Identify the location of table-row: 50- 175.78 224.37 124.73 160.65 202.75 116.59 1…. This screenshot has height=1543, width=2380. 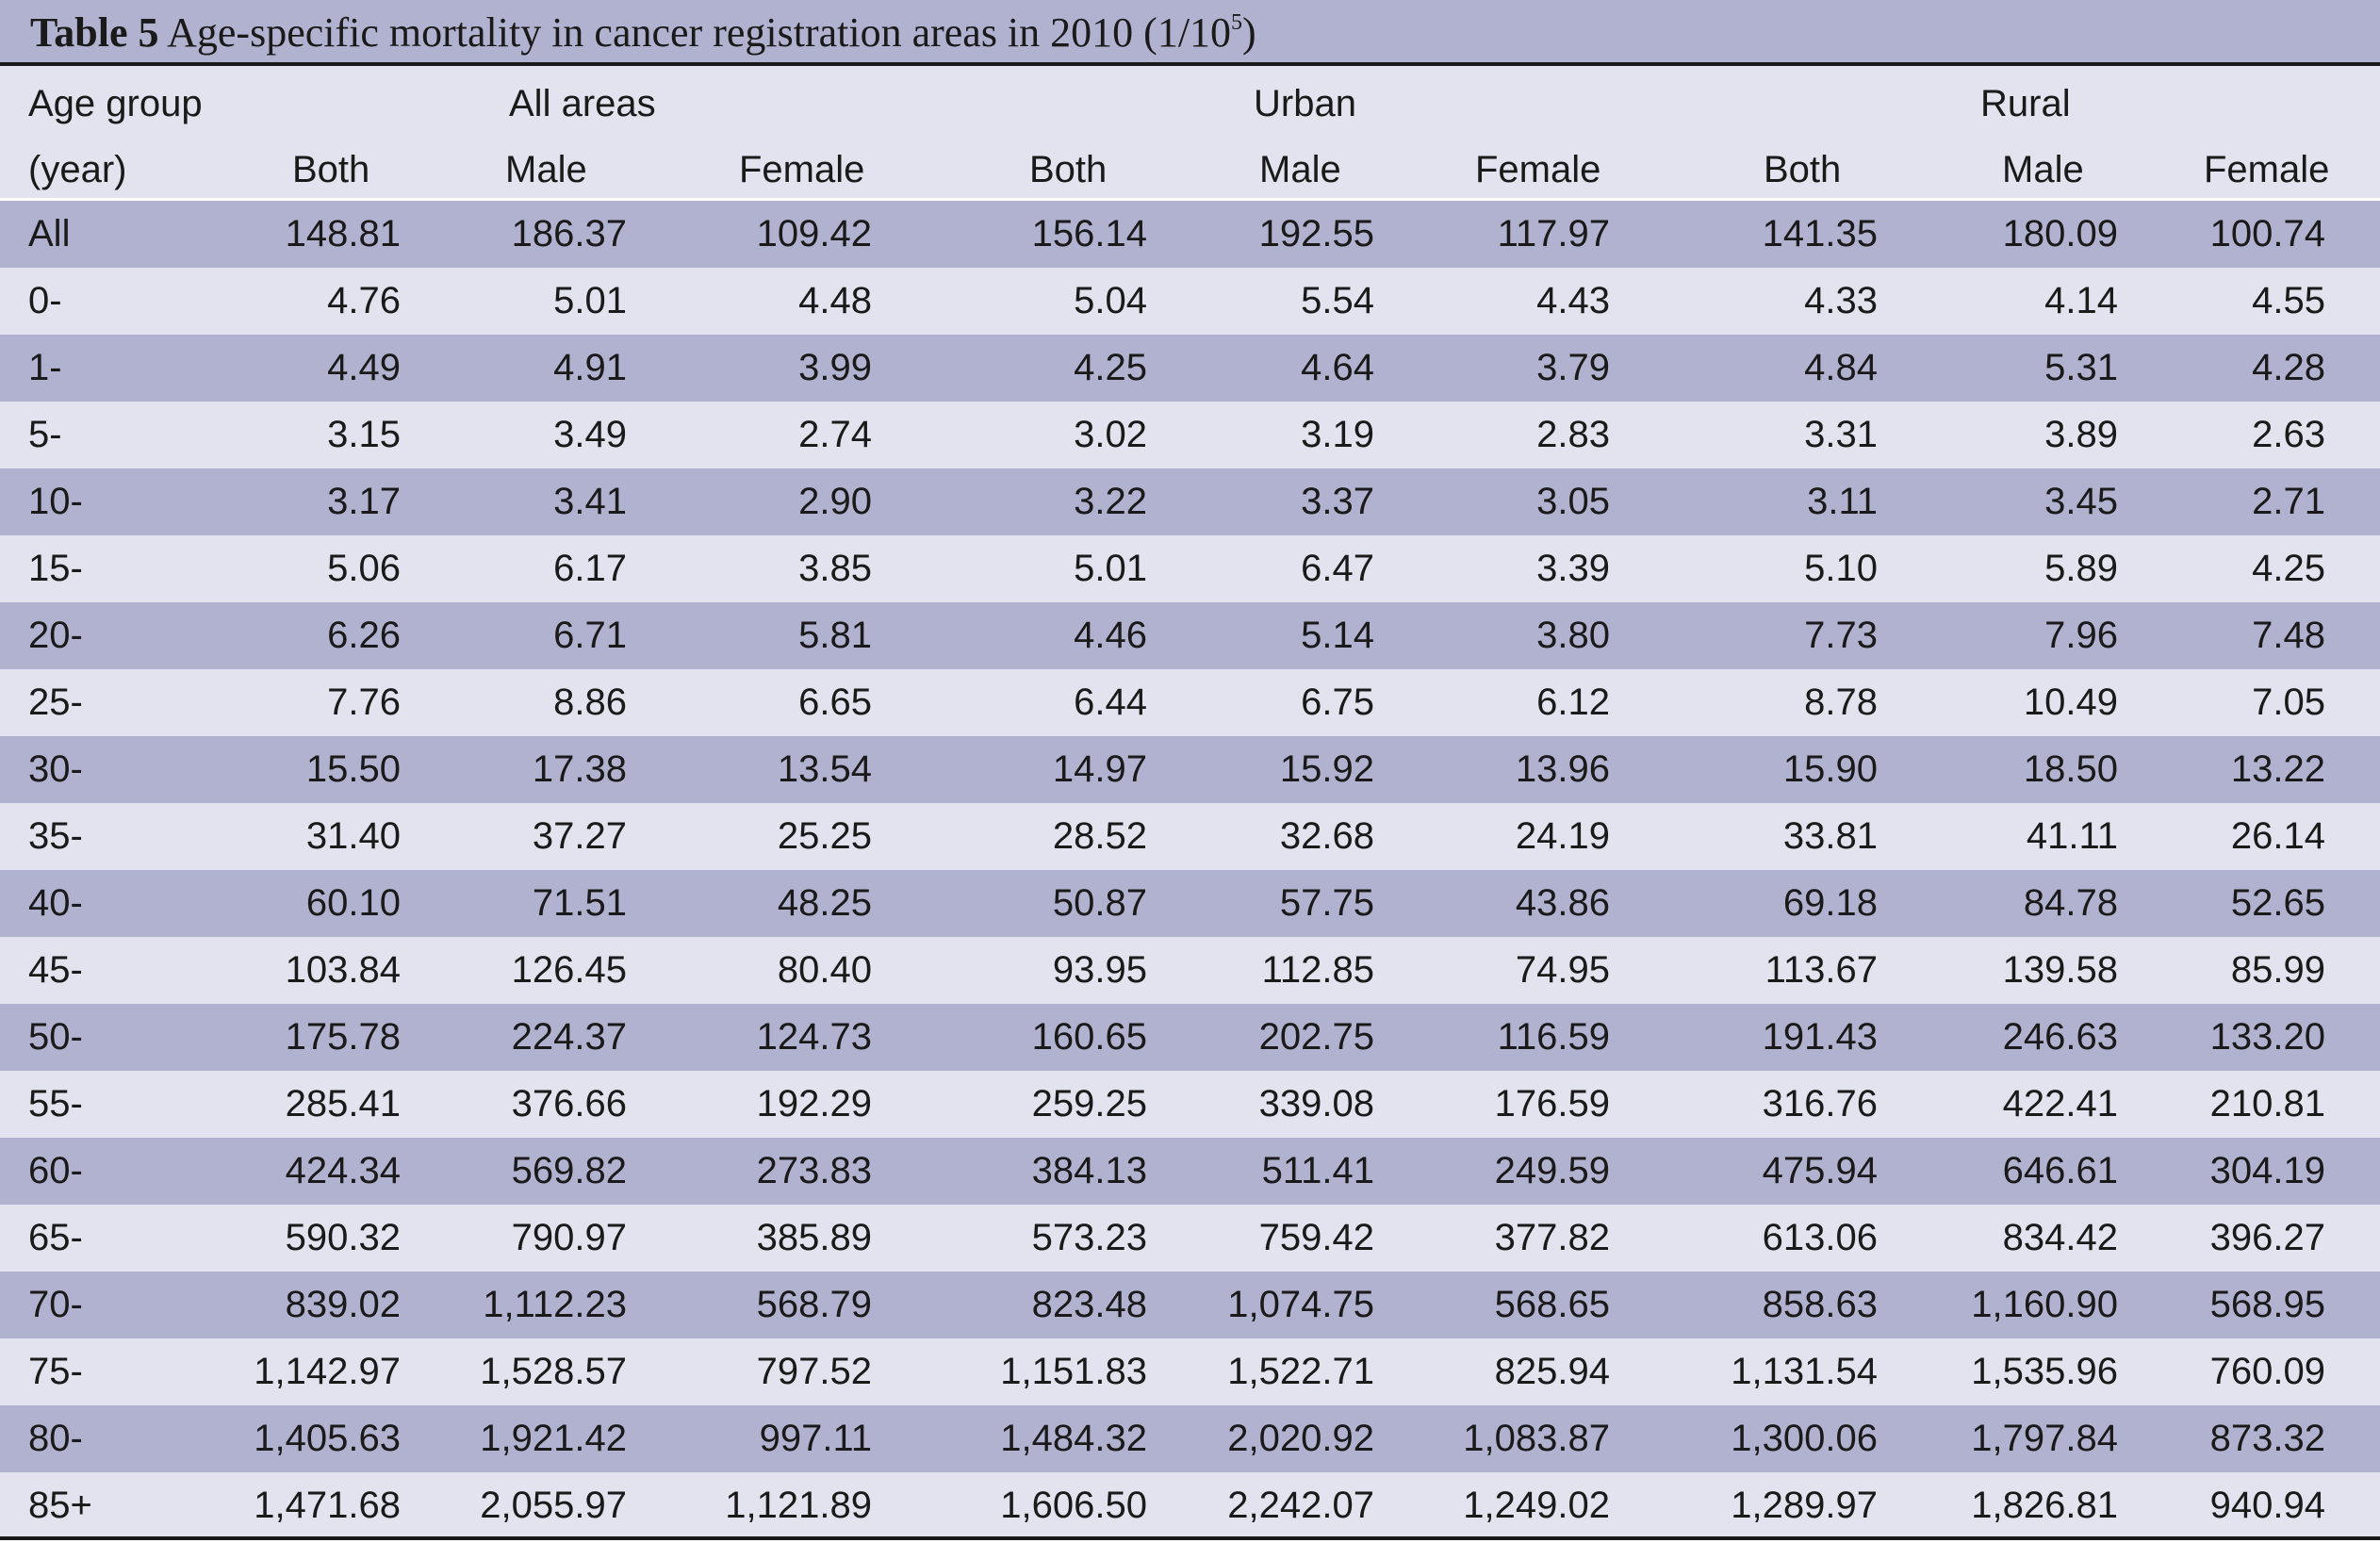
(1190, 1037).